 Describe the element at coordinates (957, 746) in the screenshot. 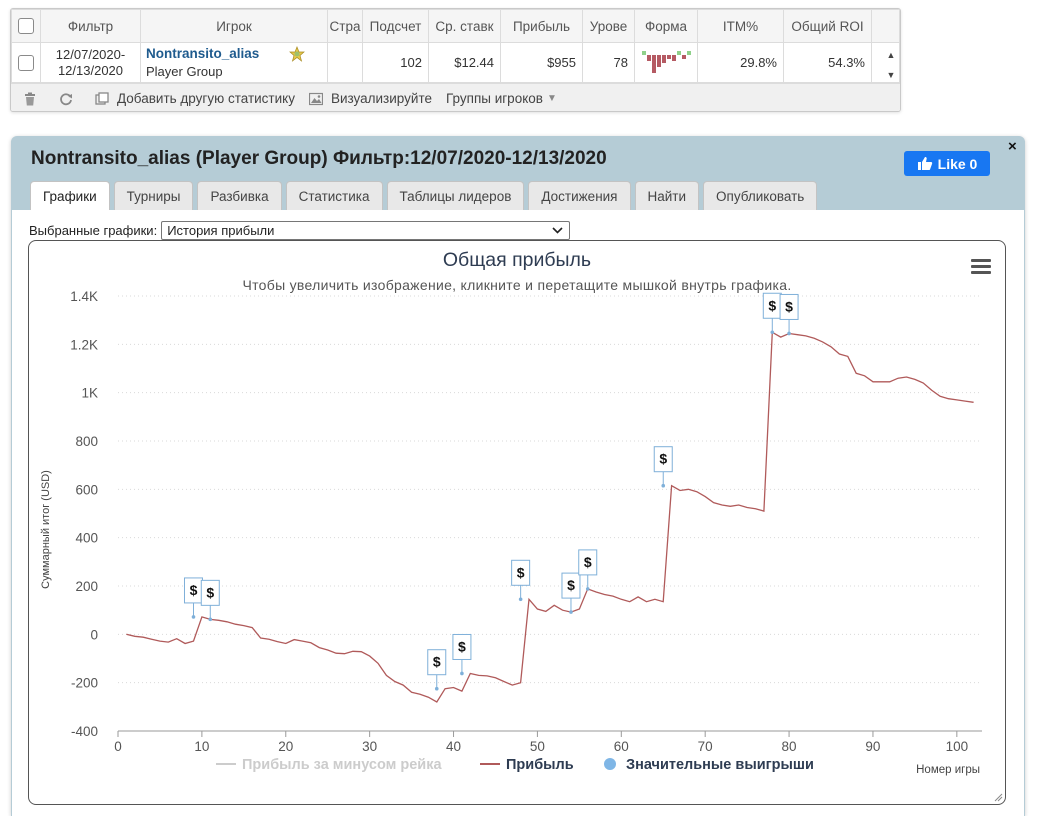

I see `x-tick-label: 100` at that location.